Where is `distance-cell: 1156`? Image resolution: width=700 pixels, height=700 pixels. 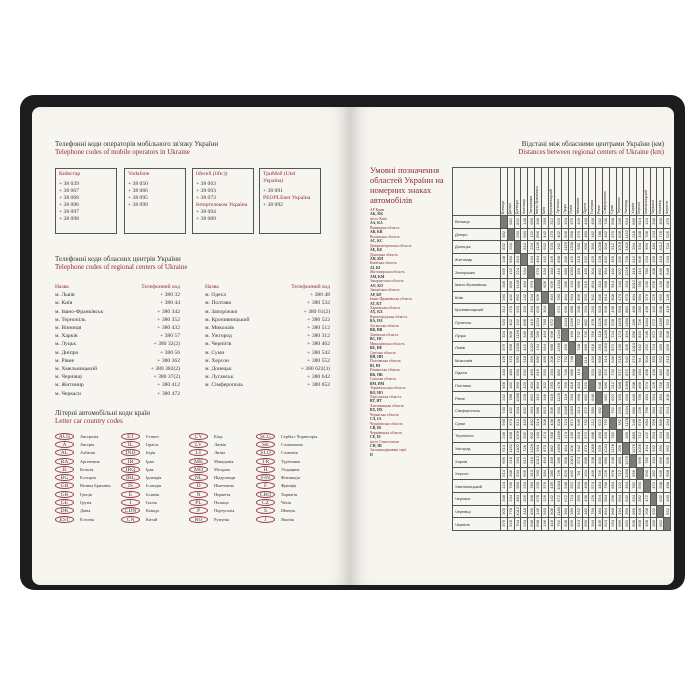 distance-cell: 1156 is located at coordinates (517, 335).